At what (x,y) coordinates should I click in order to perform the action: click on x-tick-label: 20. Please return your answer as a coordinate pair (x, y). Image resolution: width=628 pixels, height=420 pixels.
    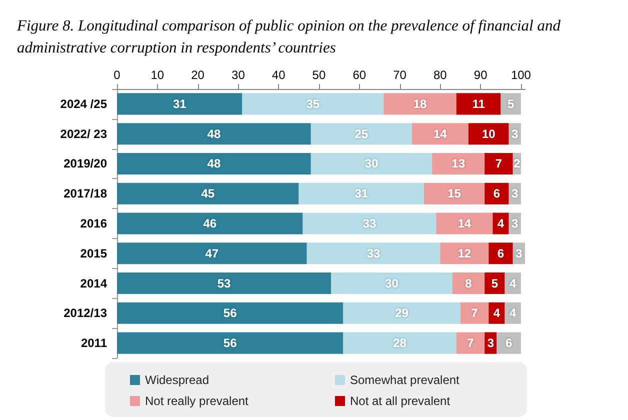
    Looking at the image, I should click on (198, 75).